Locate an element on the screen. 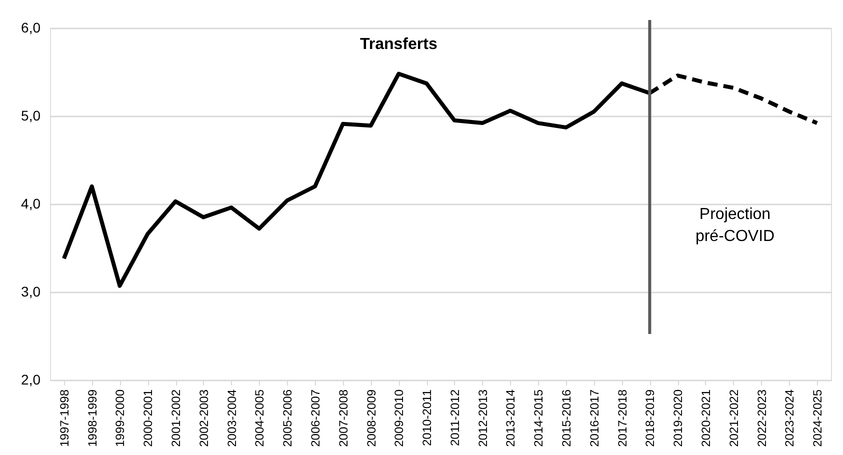 Image resolution: width=843 pixels, height=455 pixels. x-tick-label: 2000-2001 is located at coordinates (148, 418).